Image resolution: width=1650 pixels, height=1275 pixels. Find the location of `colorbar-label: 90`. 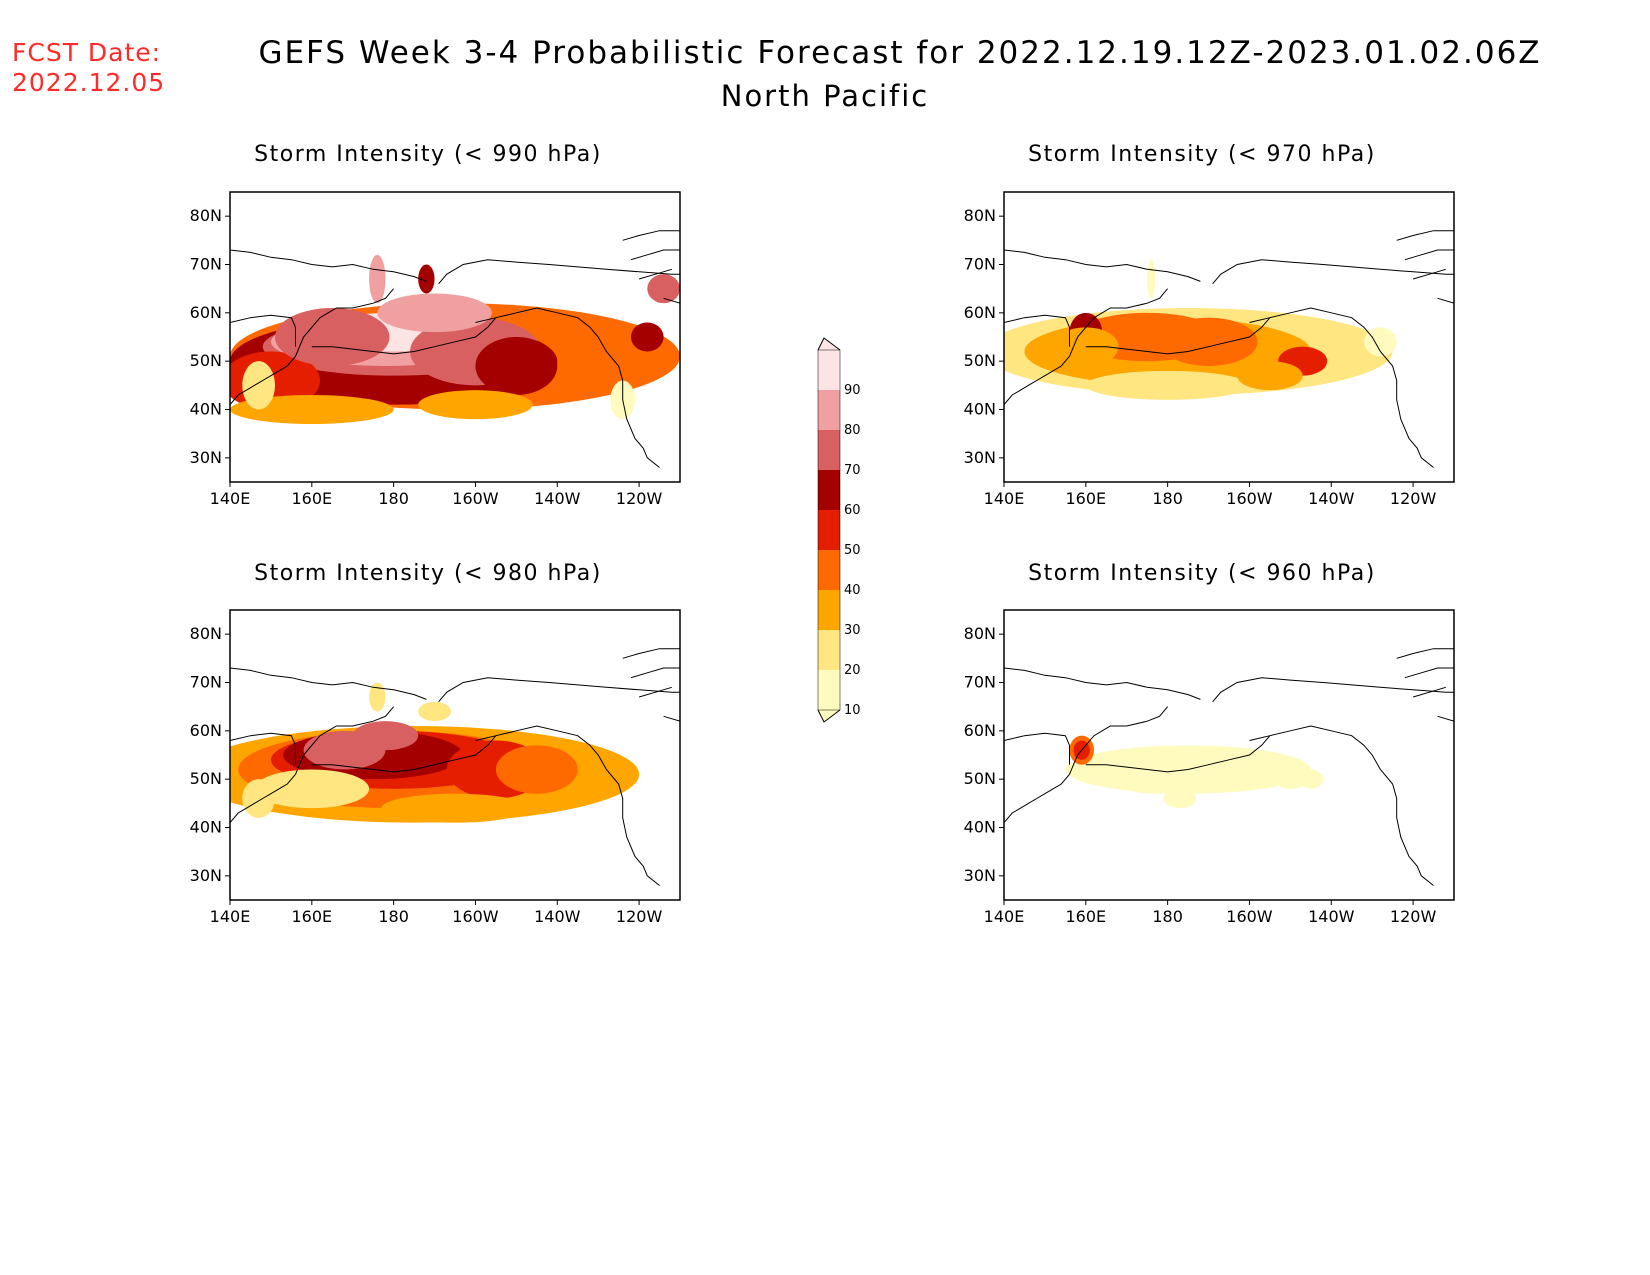

colorbar-label: 90 is located at coordinates (852, 390).